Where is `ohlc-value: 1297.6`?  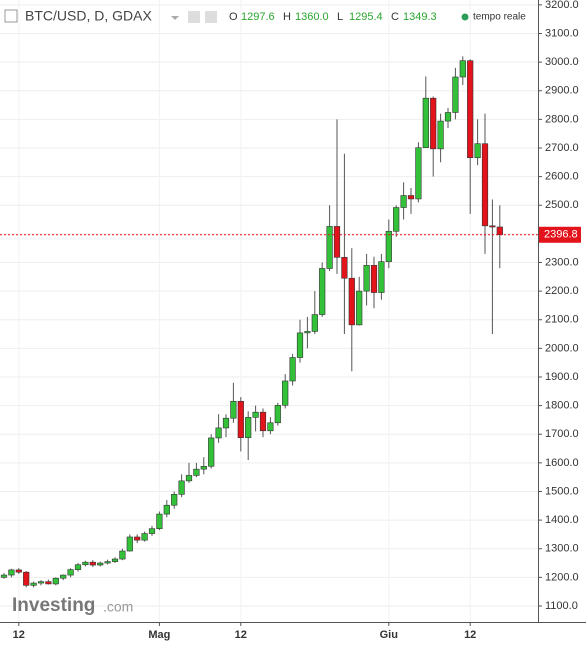 ohlc-value: 1297.6 is located at coordinates (258, 17).